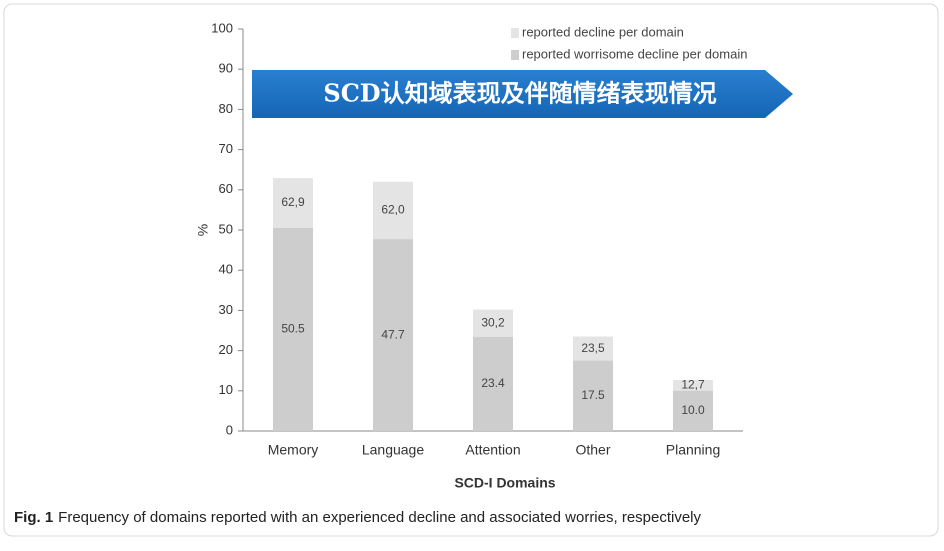 The width and height of the screenshot is (944, 551). Describe the element at coordinates (593, 348) in the screenshot. I see `value-label: 23,5` at that location.